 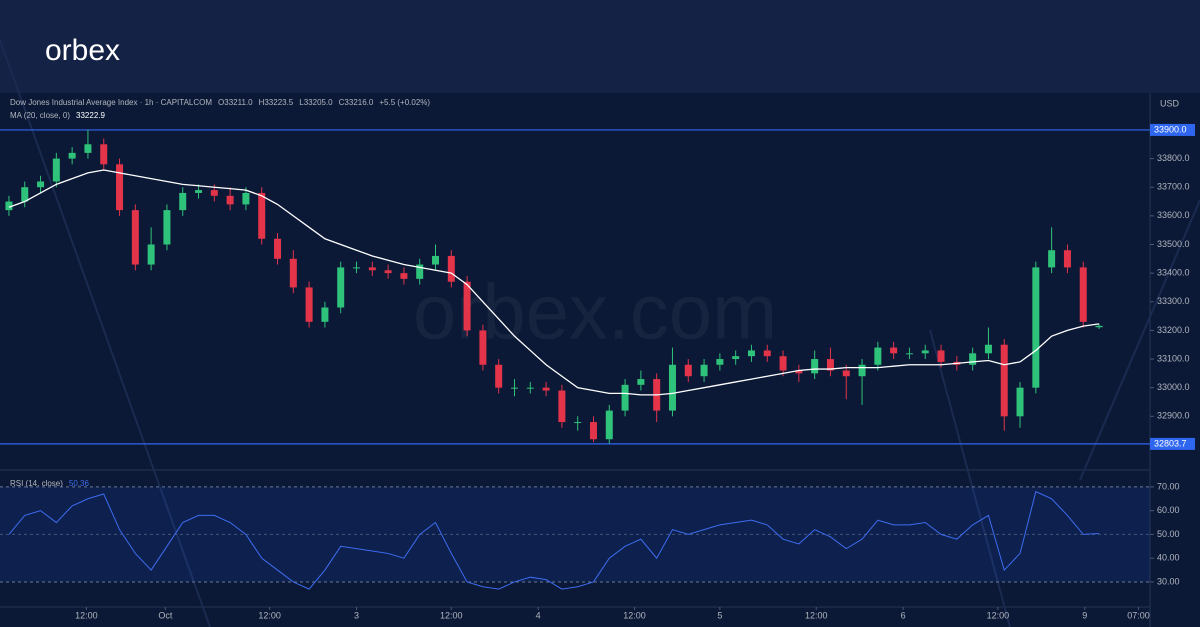 What do you see at coordinates (1173, 273) in the screenshot?
I see `y-tick-label: 33400.0` at bounding box center [1173, 273].